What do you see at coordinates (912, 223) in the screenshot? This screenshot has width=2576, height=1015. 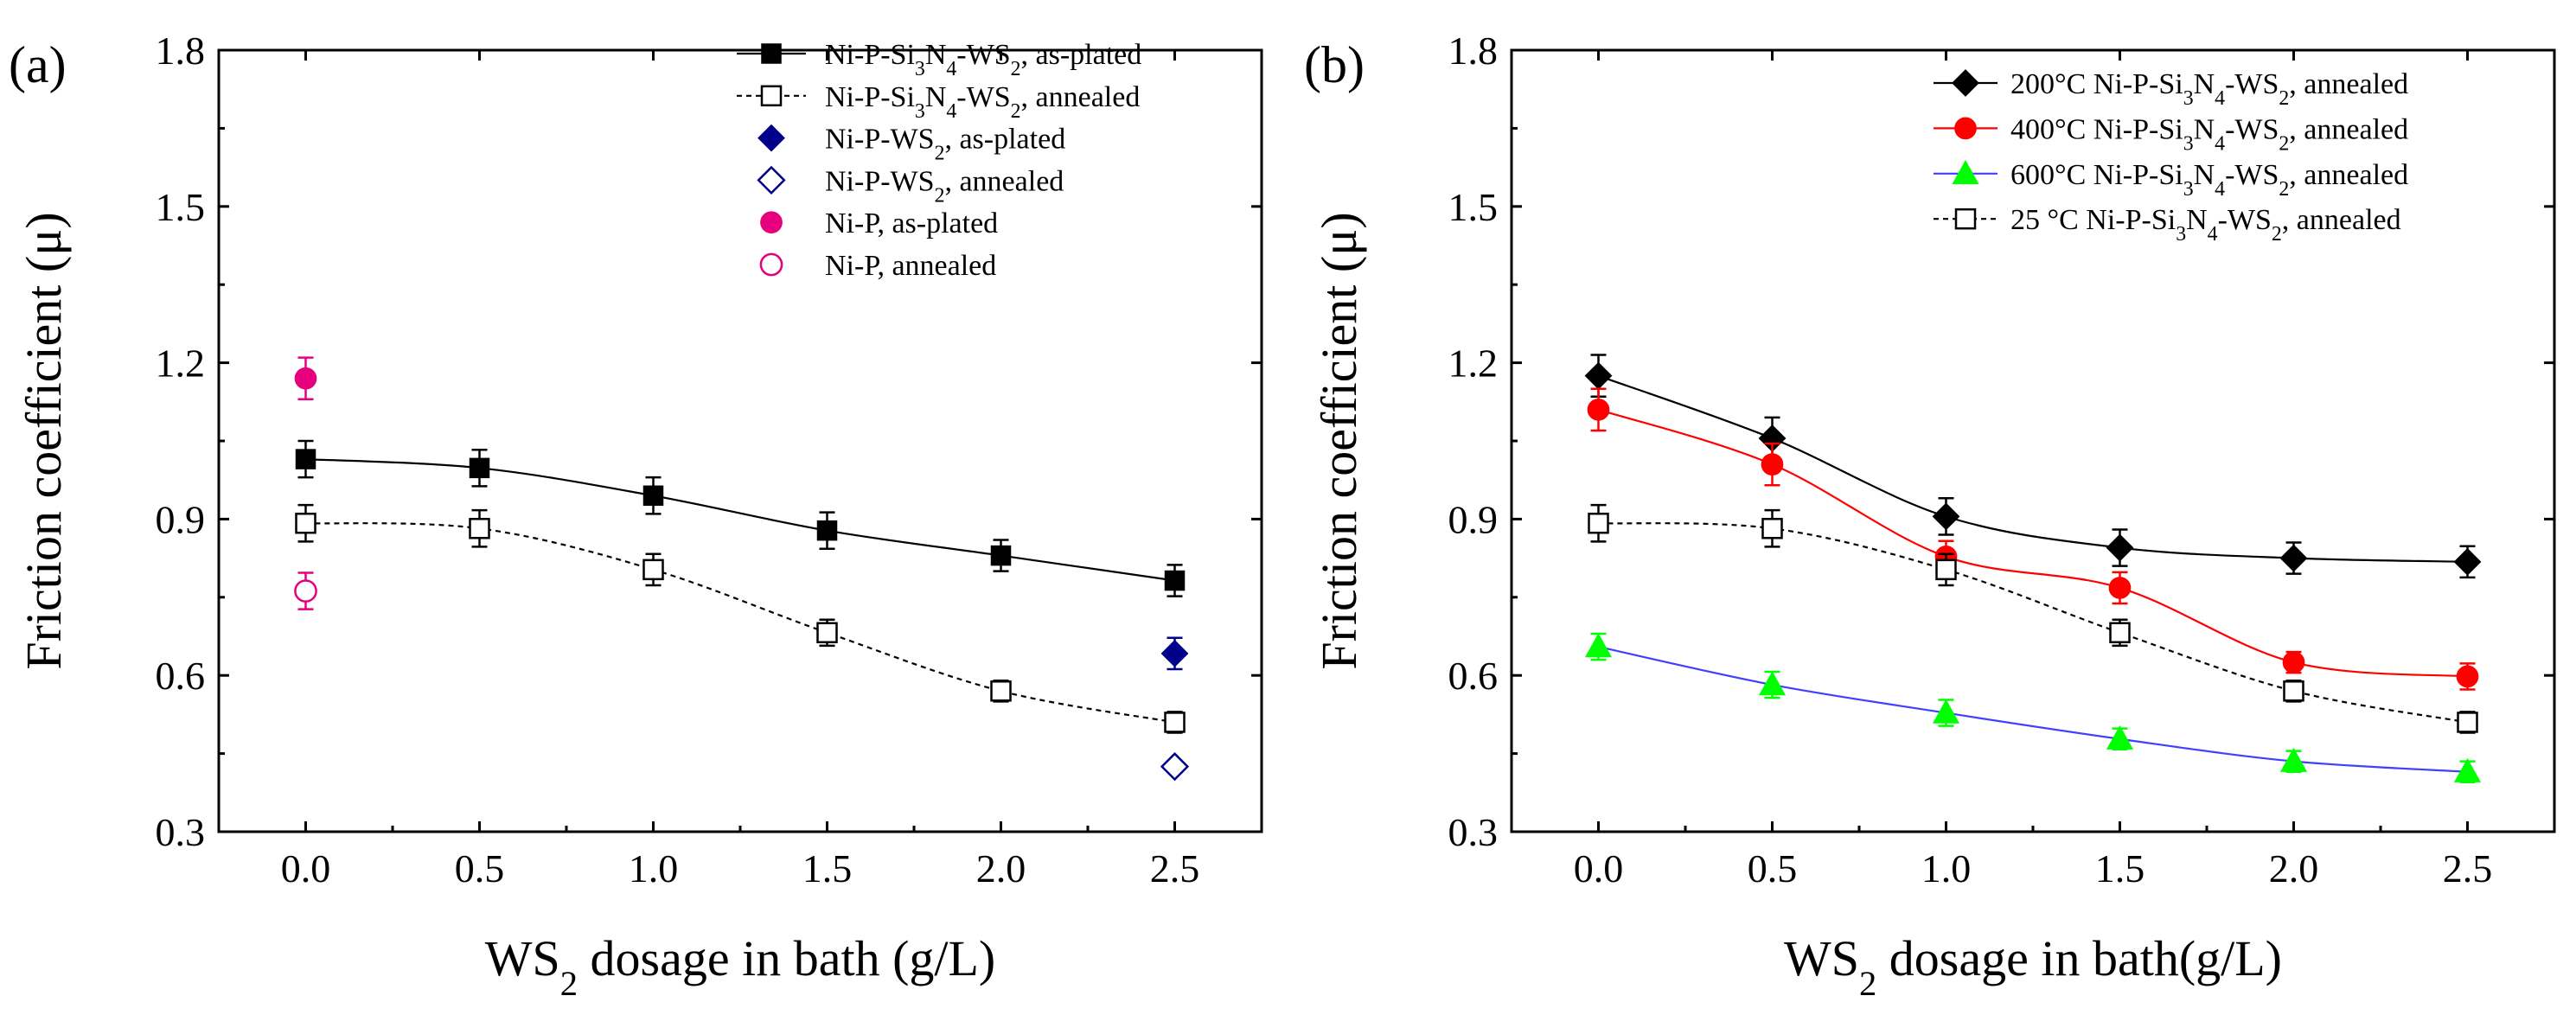 I see `legend-label: Ni-P, as-plated` at bounding box center [912, 223].